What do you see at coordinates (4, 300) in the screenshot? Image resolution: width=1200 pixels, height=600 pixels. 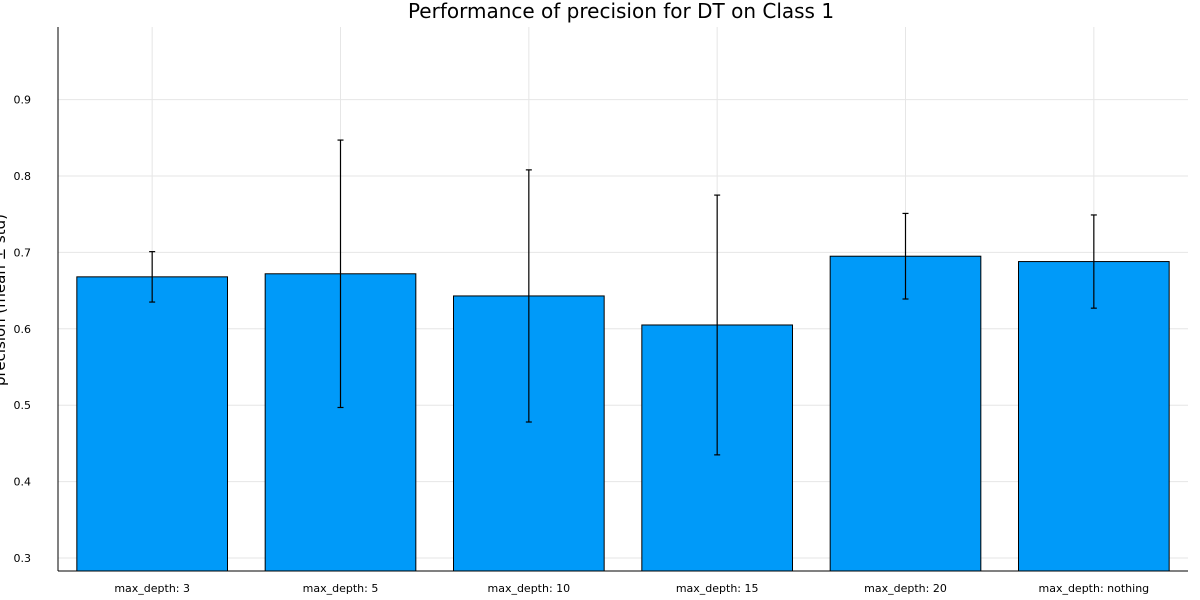 I see `y-axis-label: precision (mean ± std)` at bounding box center [4, 300].